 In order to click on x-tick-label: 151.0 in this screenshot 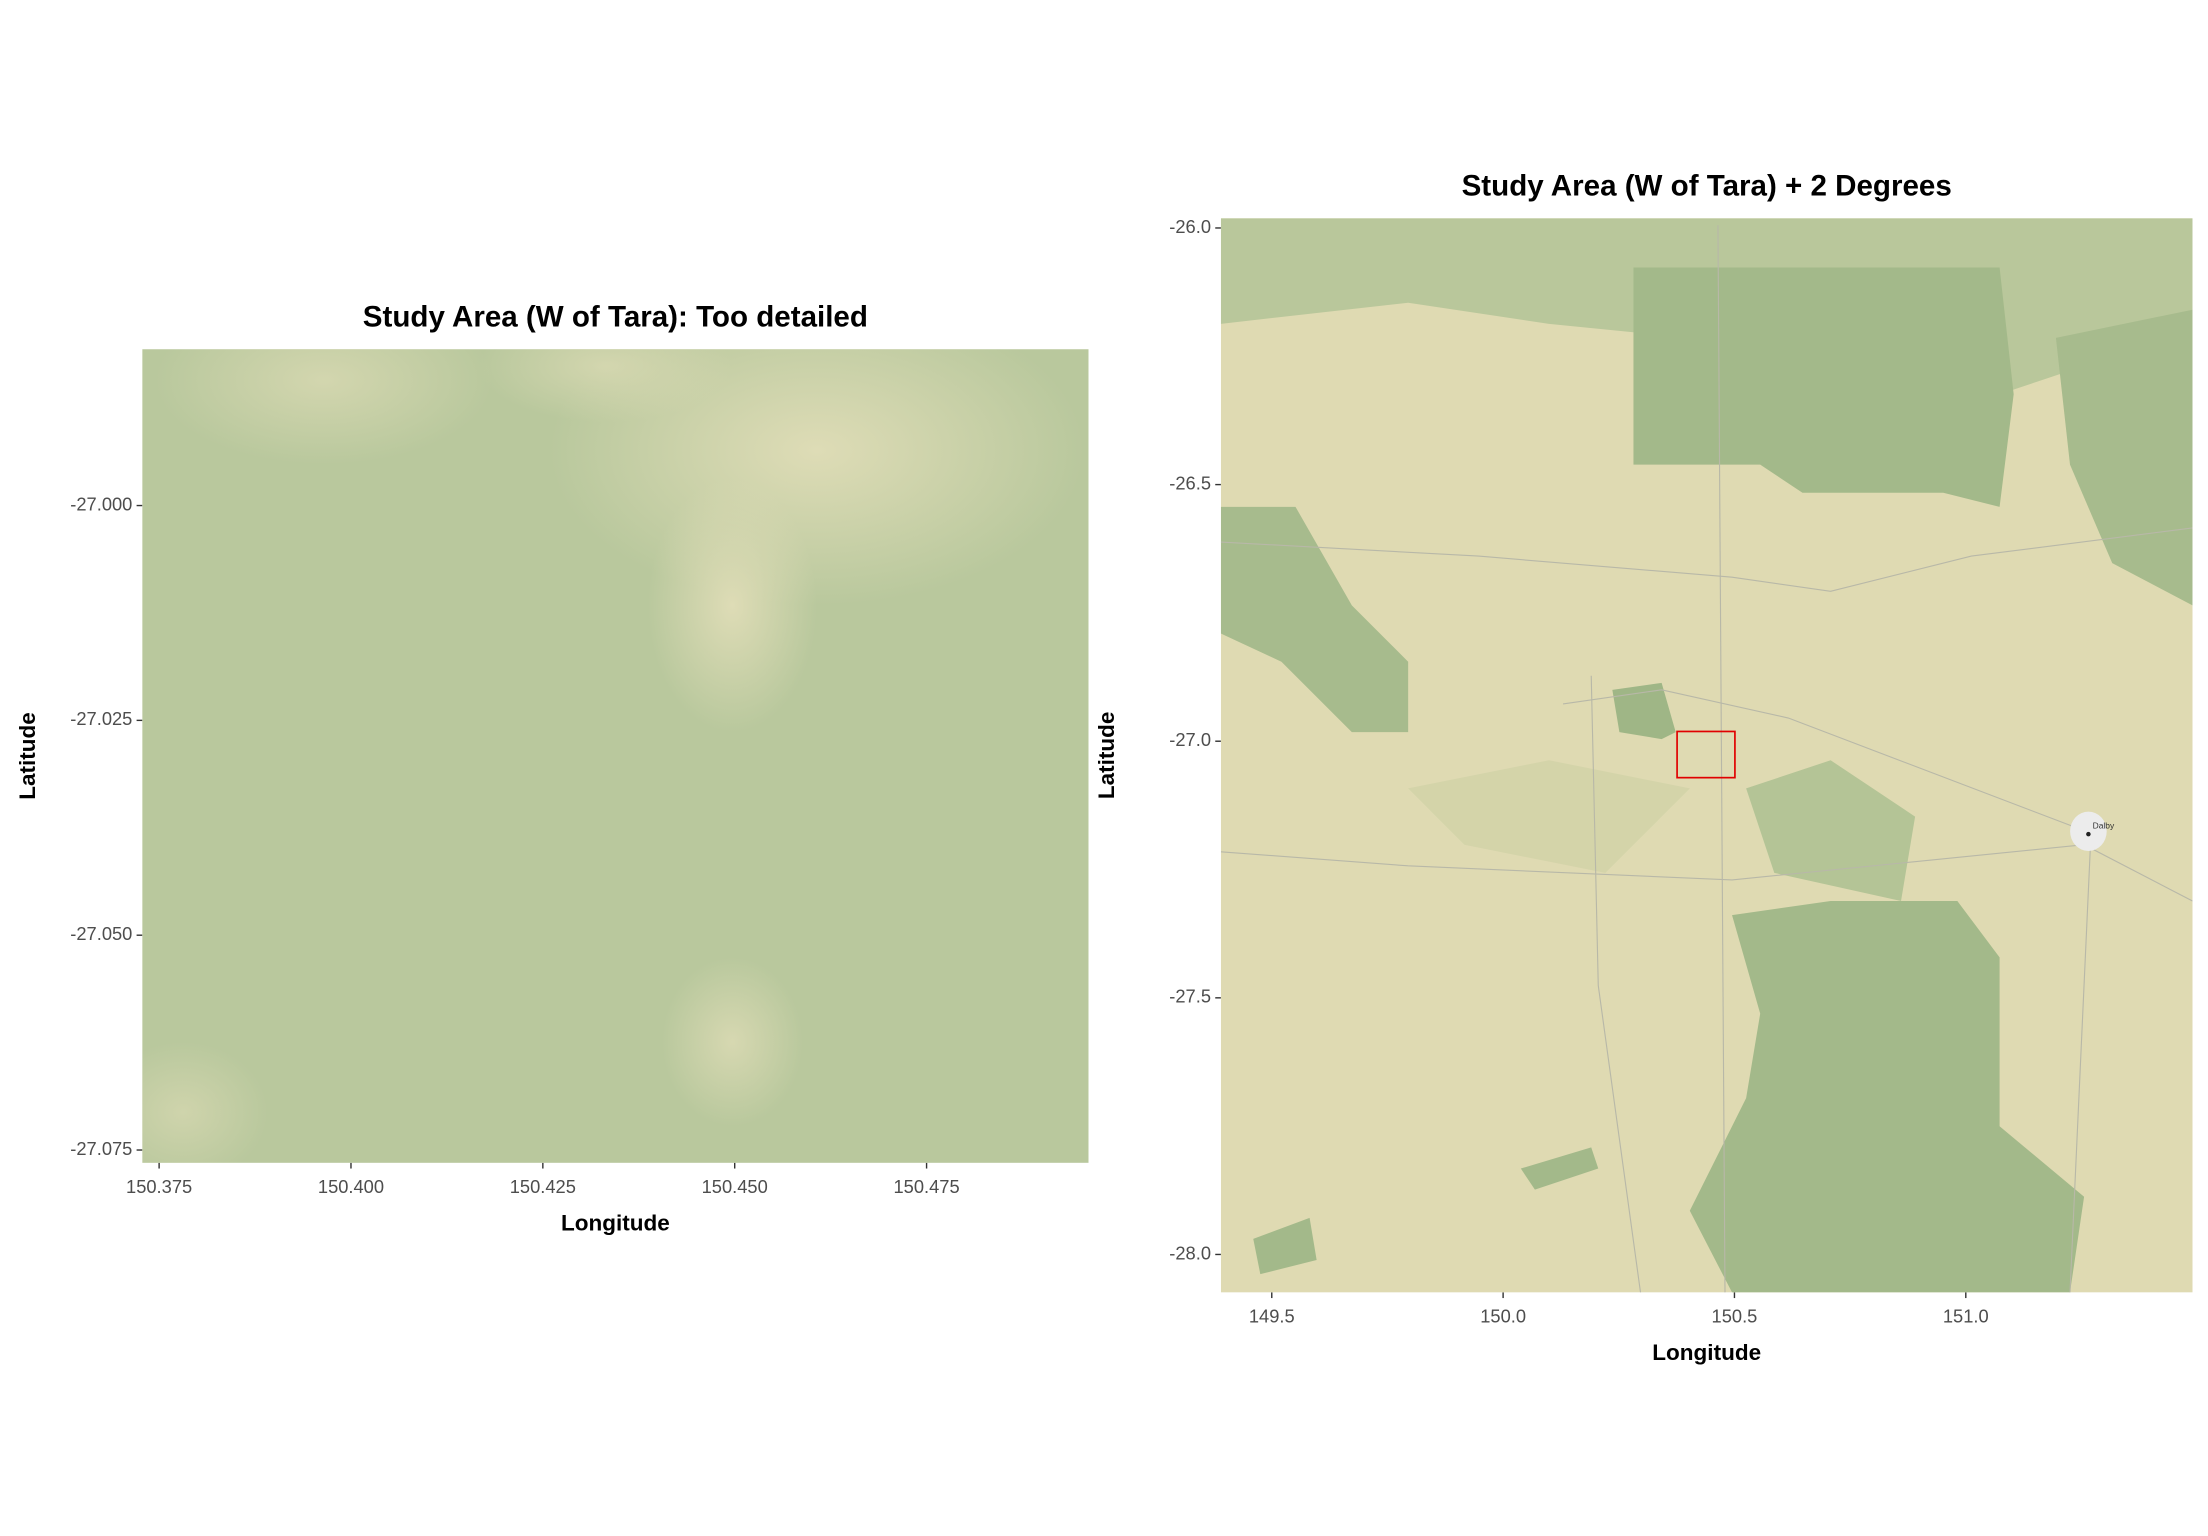, I will do `click(1966, 1316)`.